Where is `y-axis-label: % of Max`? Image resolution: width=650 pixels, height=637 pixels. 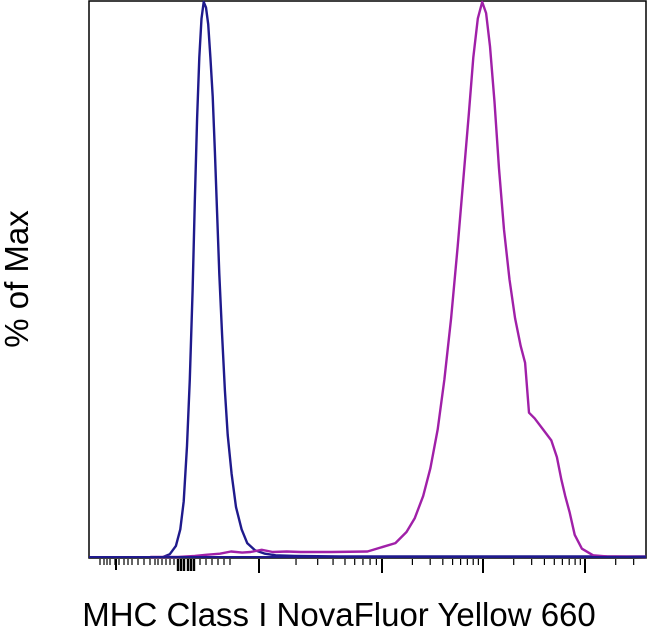 y-axis-label: % of Max is located at coordinates (17, 279).